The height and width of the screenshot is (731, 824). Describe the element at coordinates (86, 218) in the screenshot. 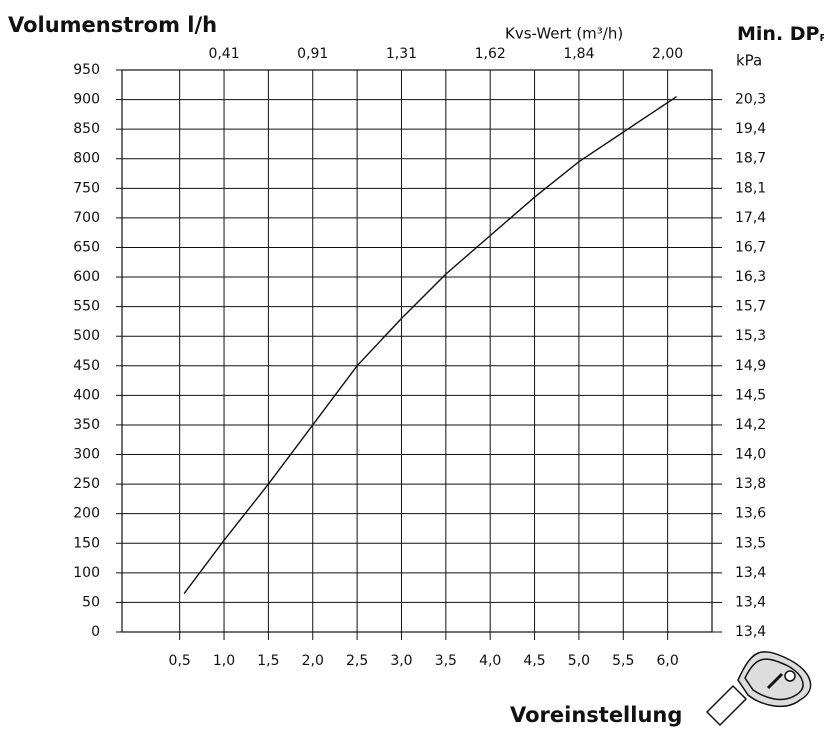

I see `y-tick-label: 700` at that location.